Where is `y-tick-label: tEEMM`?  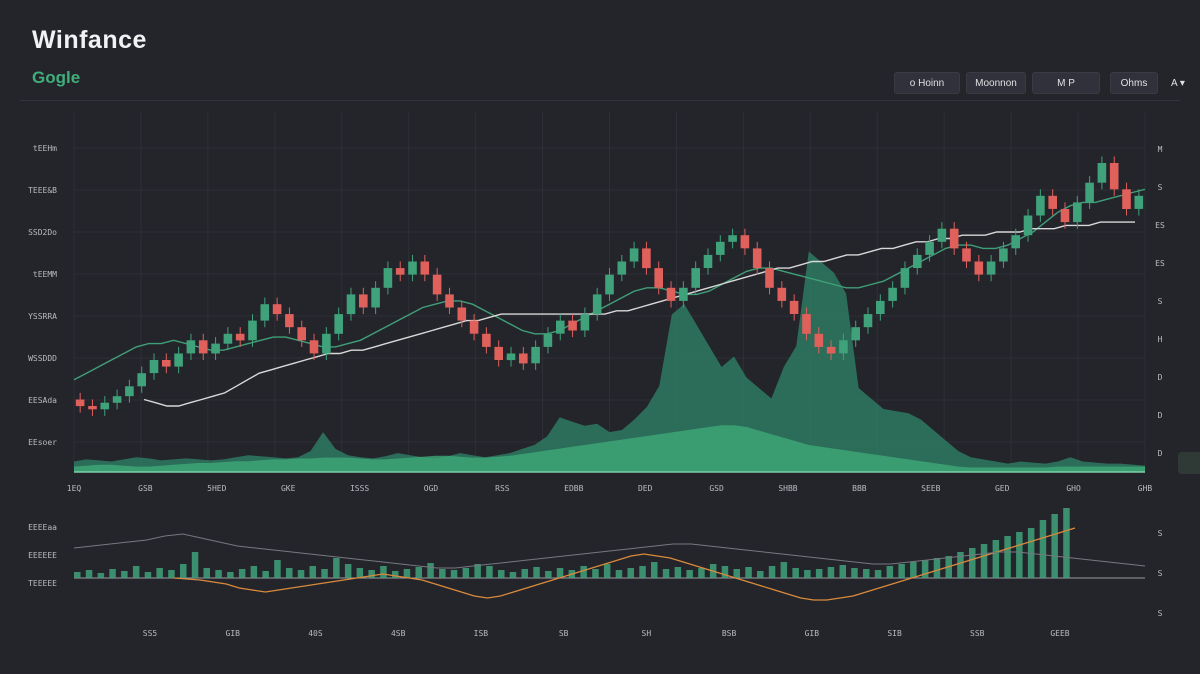
y-tick-label: tEEMM is located at coordinates (45, 274).